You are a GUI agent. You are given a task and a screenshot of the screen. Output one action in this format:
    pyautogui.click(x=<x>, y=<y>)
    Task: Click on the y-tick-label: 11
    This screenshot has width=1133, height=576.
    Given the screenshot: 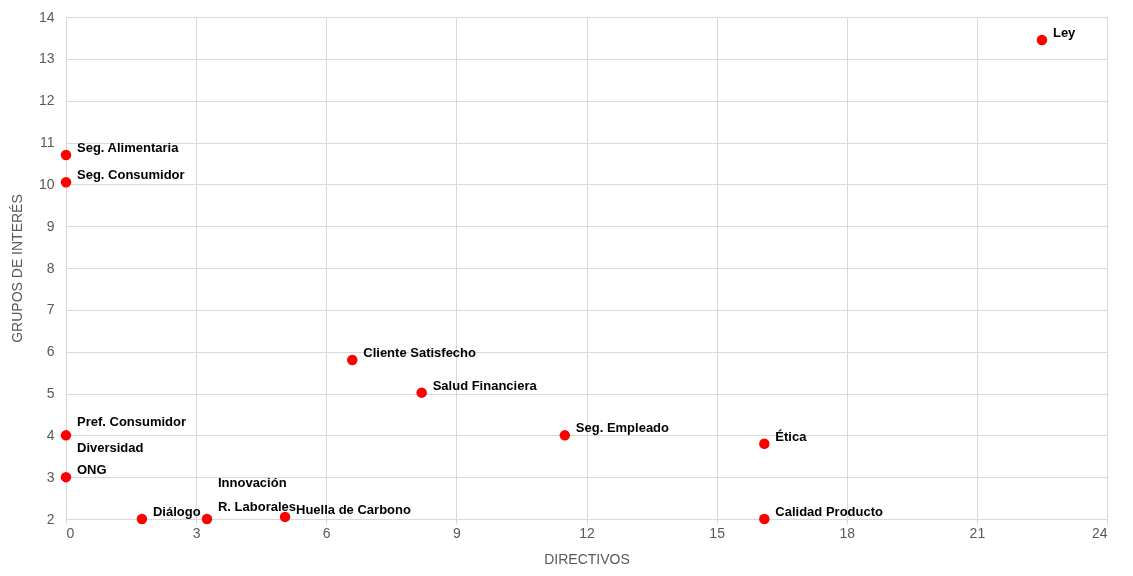 What is the action you would take?
    pyautogui.click(x=47, y=142)
    